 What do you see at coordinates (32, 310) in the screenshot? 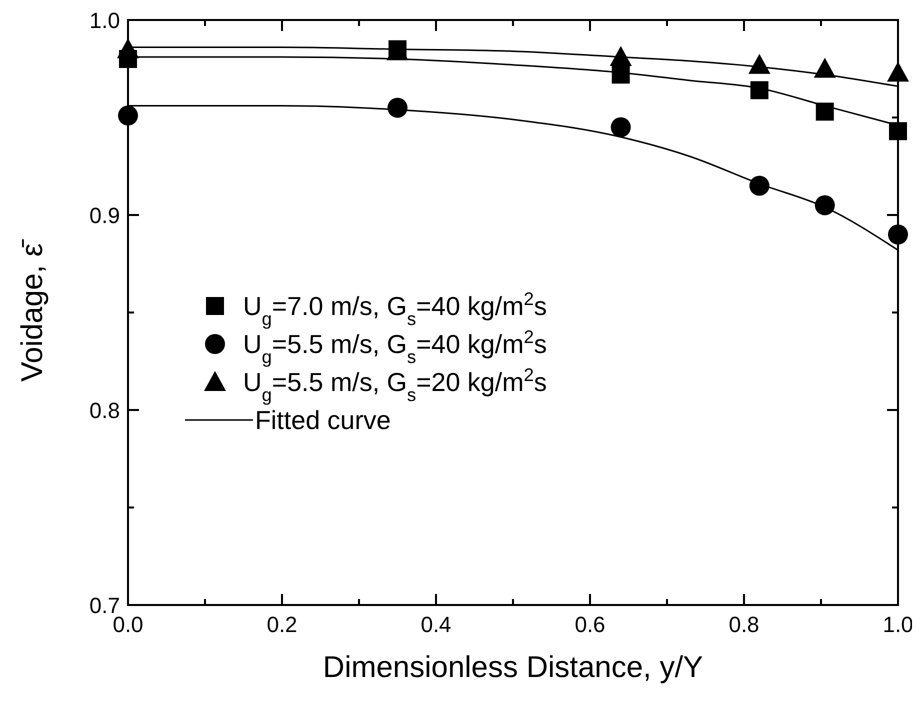
I see `y-axis-title: Voidage, ε̄` at bounding box center [32, 310].